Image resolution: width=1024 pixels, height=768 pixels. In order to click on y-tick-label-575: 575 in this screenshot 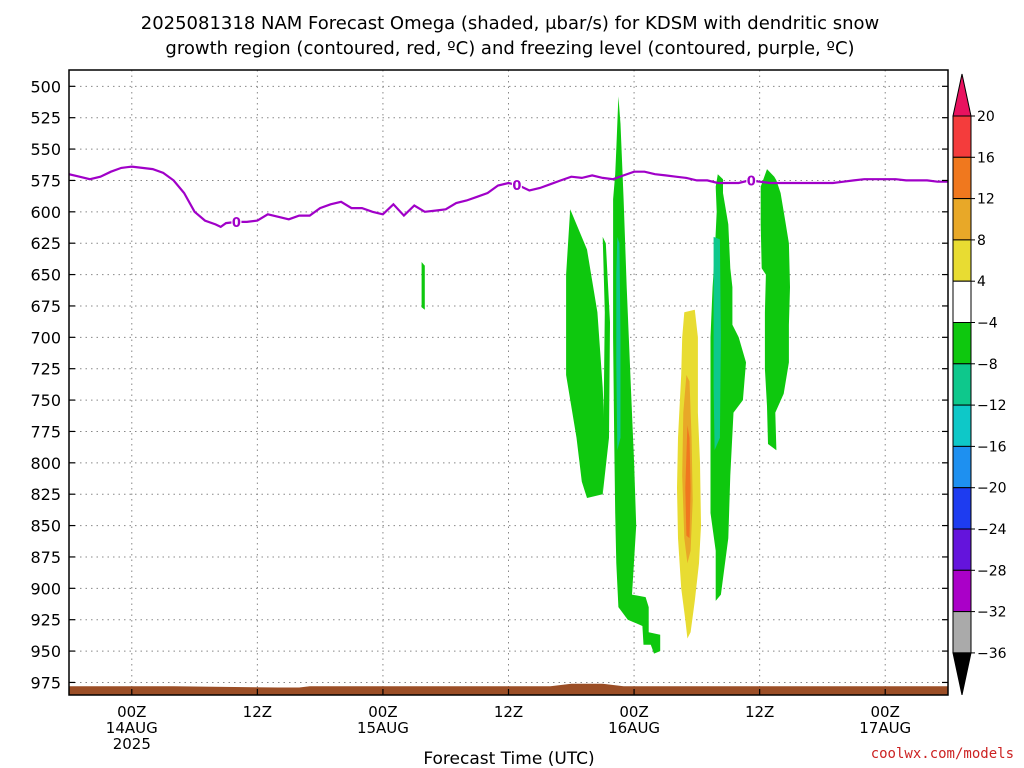, I will do `click(45, 180)`.